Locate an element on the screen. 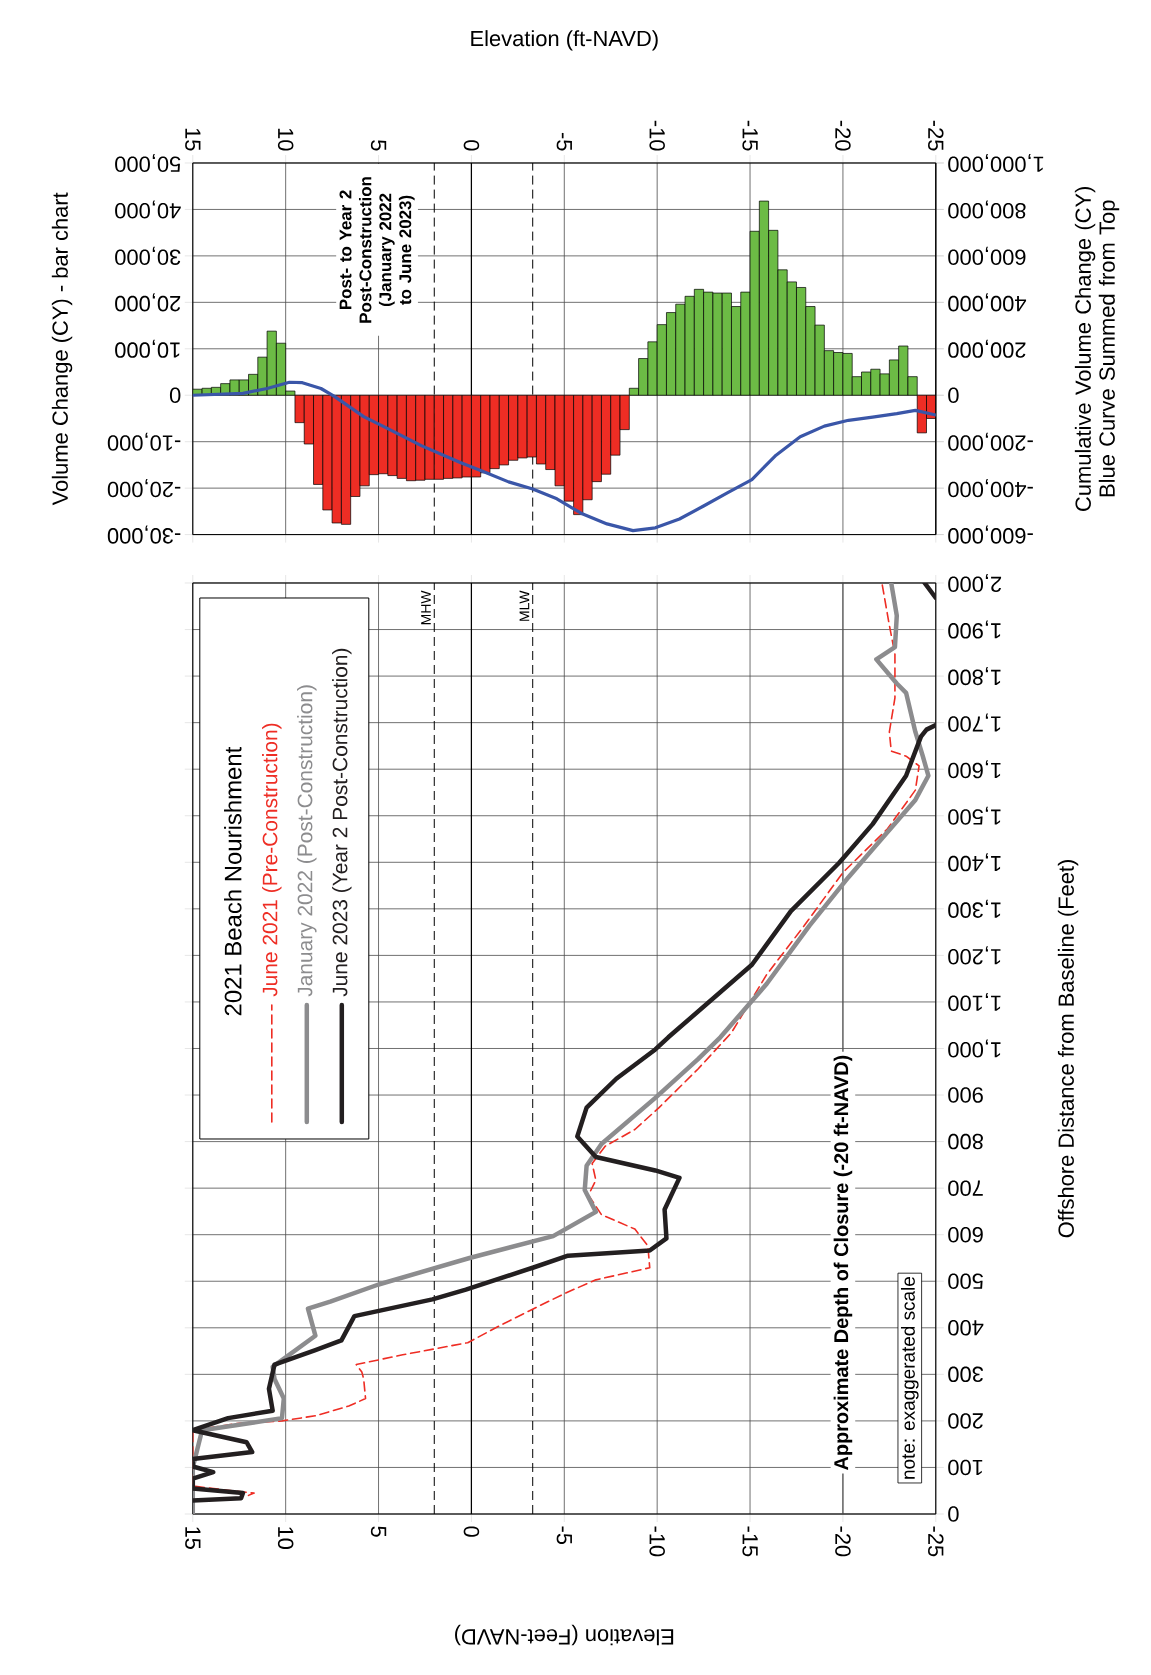 Image resolution: width=1151 pixels, height=1675 pixels. y-tick-label: 200 is located at coordinates (965, 1421).